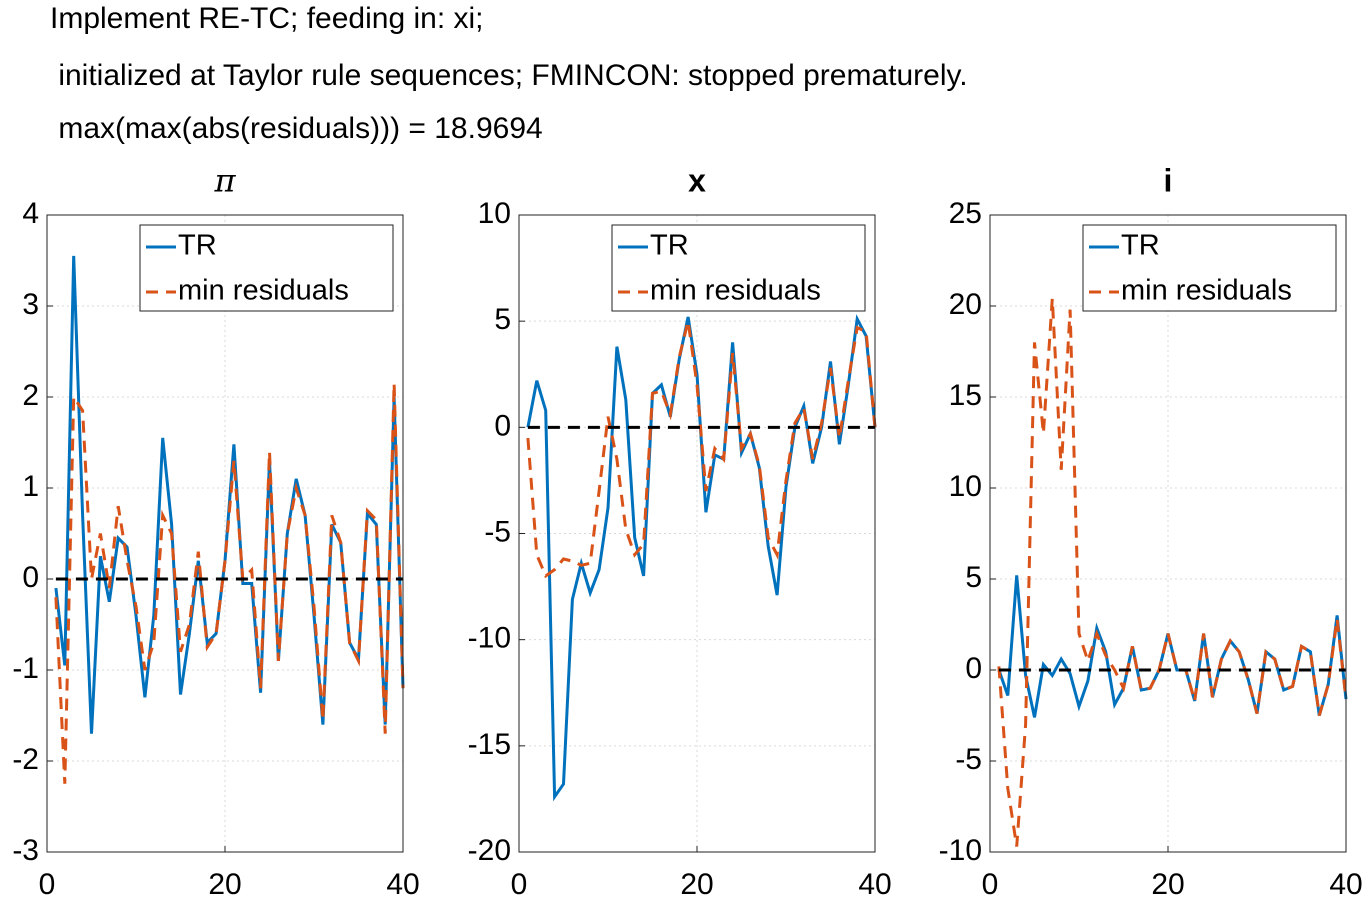  Describe the element at coordinates (25, 668) in the screenshot. I see `y-tick-label: -1` at that location.